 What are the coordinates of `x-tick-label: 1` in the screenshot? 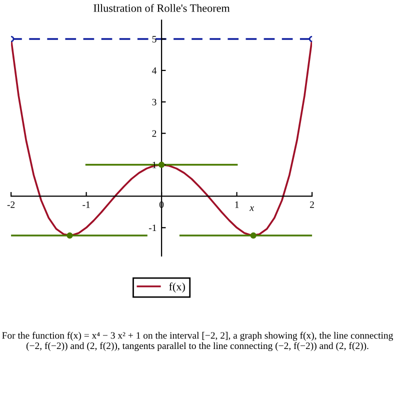 It's located at (237, 204).